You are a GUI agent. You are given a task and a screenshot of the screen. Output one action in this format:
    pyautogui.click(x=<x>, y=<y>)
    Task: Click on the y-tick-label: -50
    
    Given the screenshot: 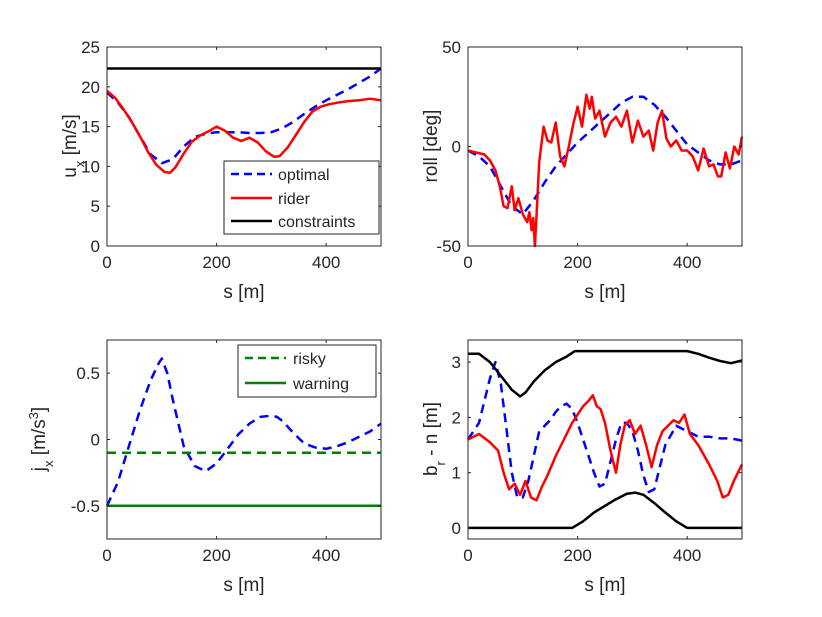 What is the action you would take?
    pyautogui.click(x=448, y=246)
    